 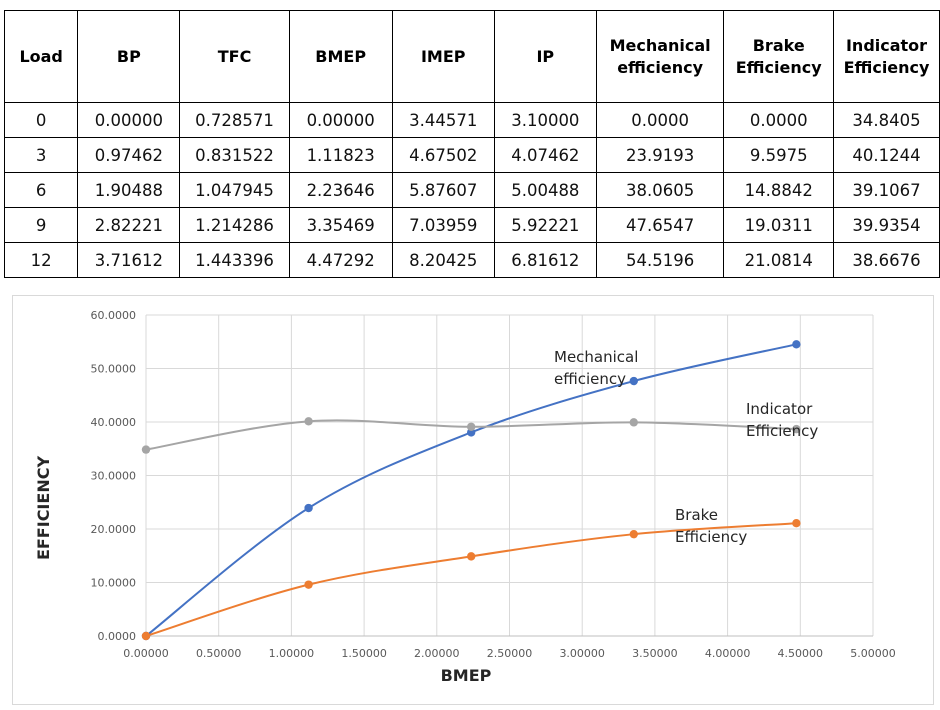 What do you see at coordinates (545, 120) in the screenshot?
I see `table-cell: 3.10000` at bounding box center [545, 120].